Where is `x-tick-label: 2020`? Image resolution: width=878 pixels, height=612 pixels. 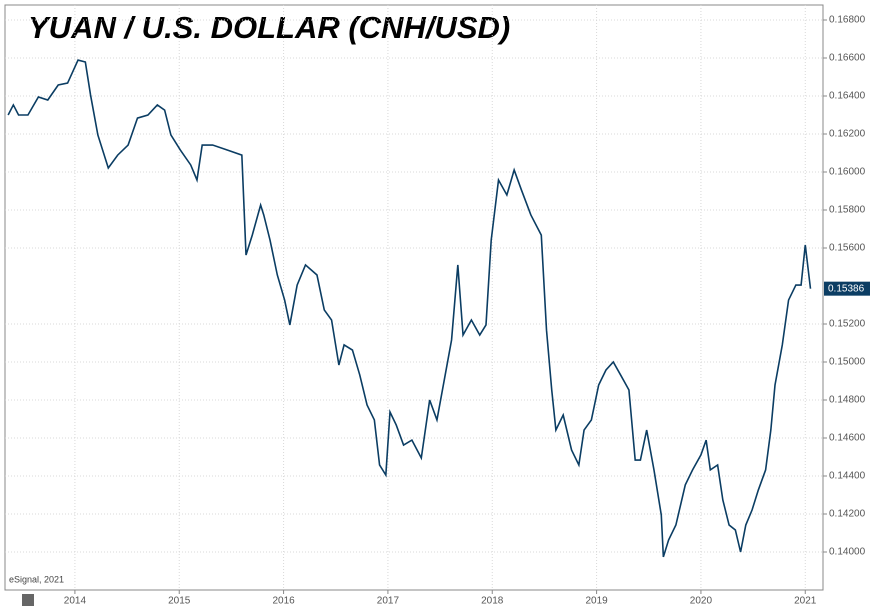
x-tick-label: 2020 is located at coordinates (701, 601).